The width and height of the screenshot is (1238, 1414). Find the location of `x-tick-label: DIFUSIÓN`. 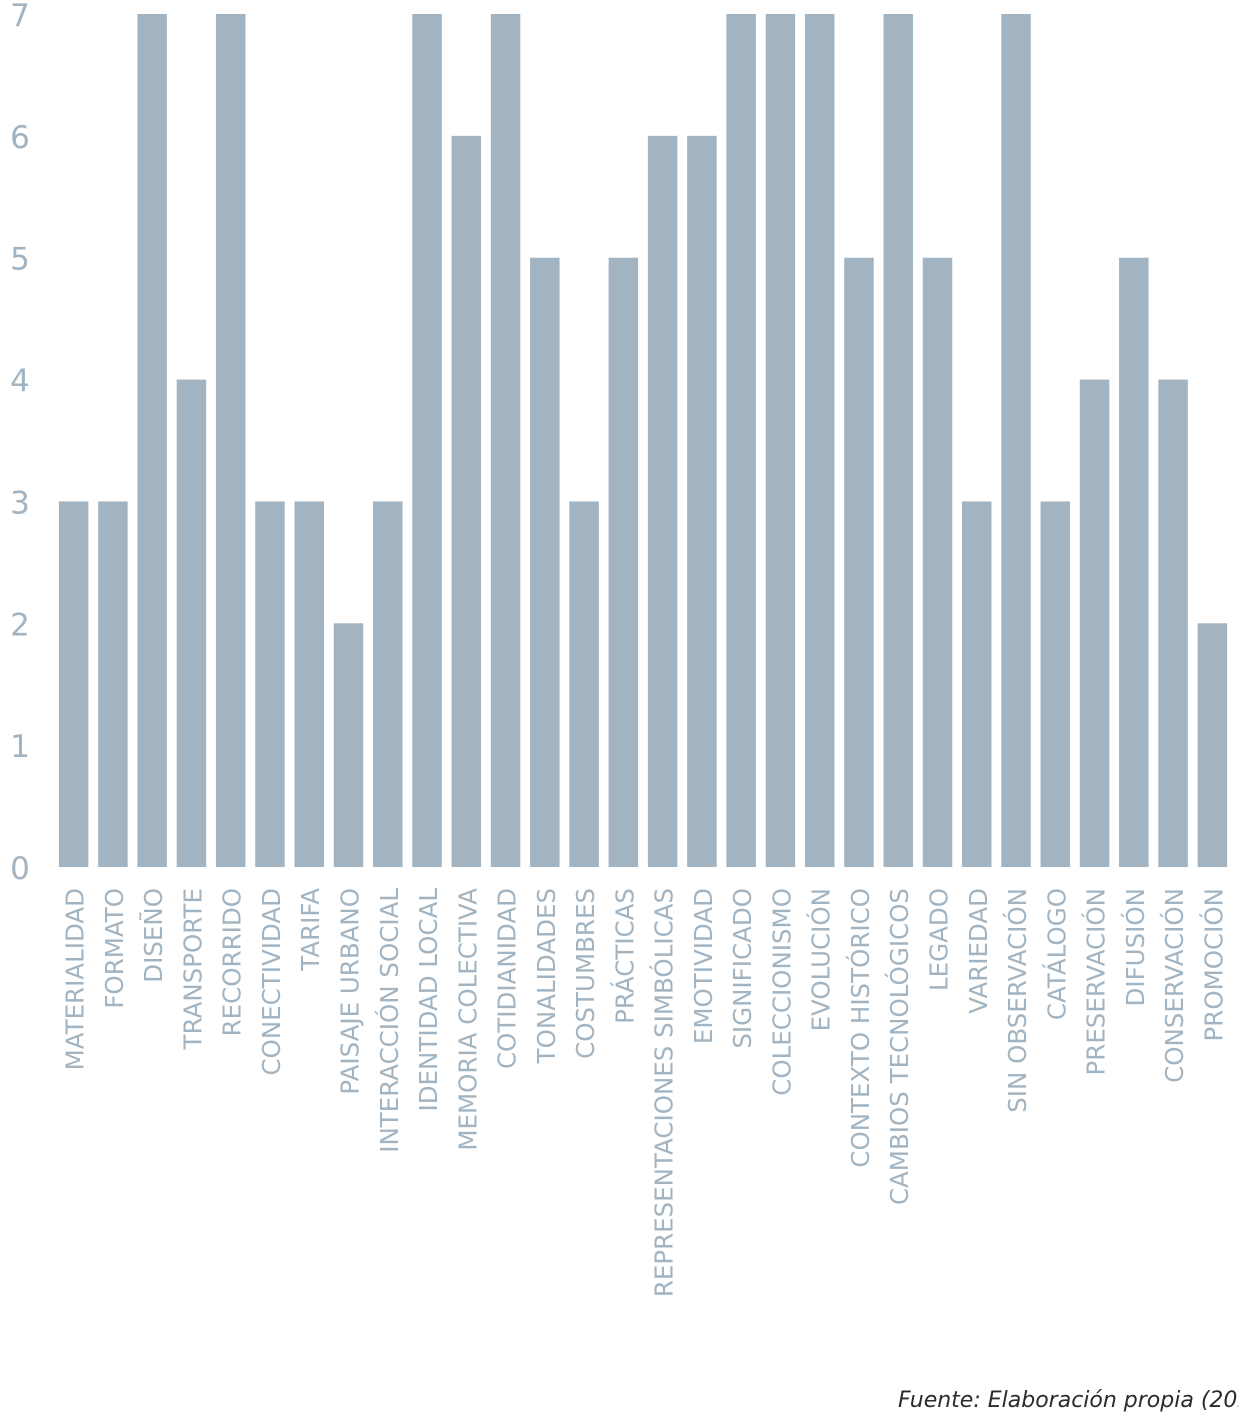

x-tick-label: DIFUSIÓN is located at coordinates (1135, 947).